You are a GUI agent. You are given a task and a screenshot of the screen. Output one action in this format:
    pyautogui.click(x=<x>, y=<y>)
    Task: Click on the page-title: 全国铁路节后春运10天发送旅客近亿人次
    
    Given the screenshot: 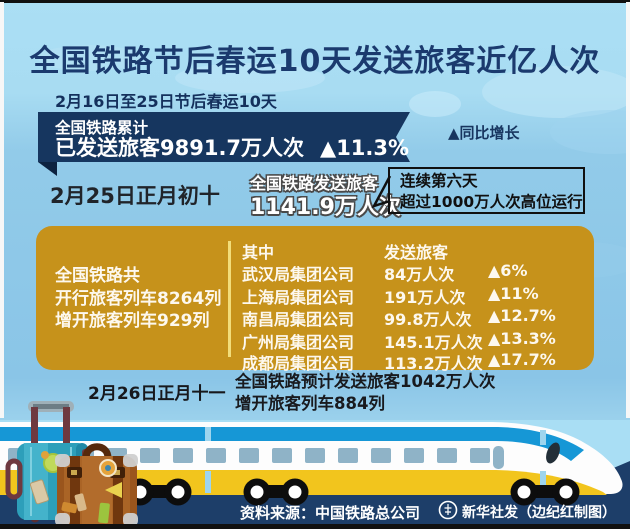 What is the action you would take?
    pyautogui.click(x=315, y=61)
    